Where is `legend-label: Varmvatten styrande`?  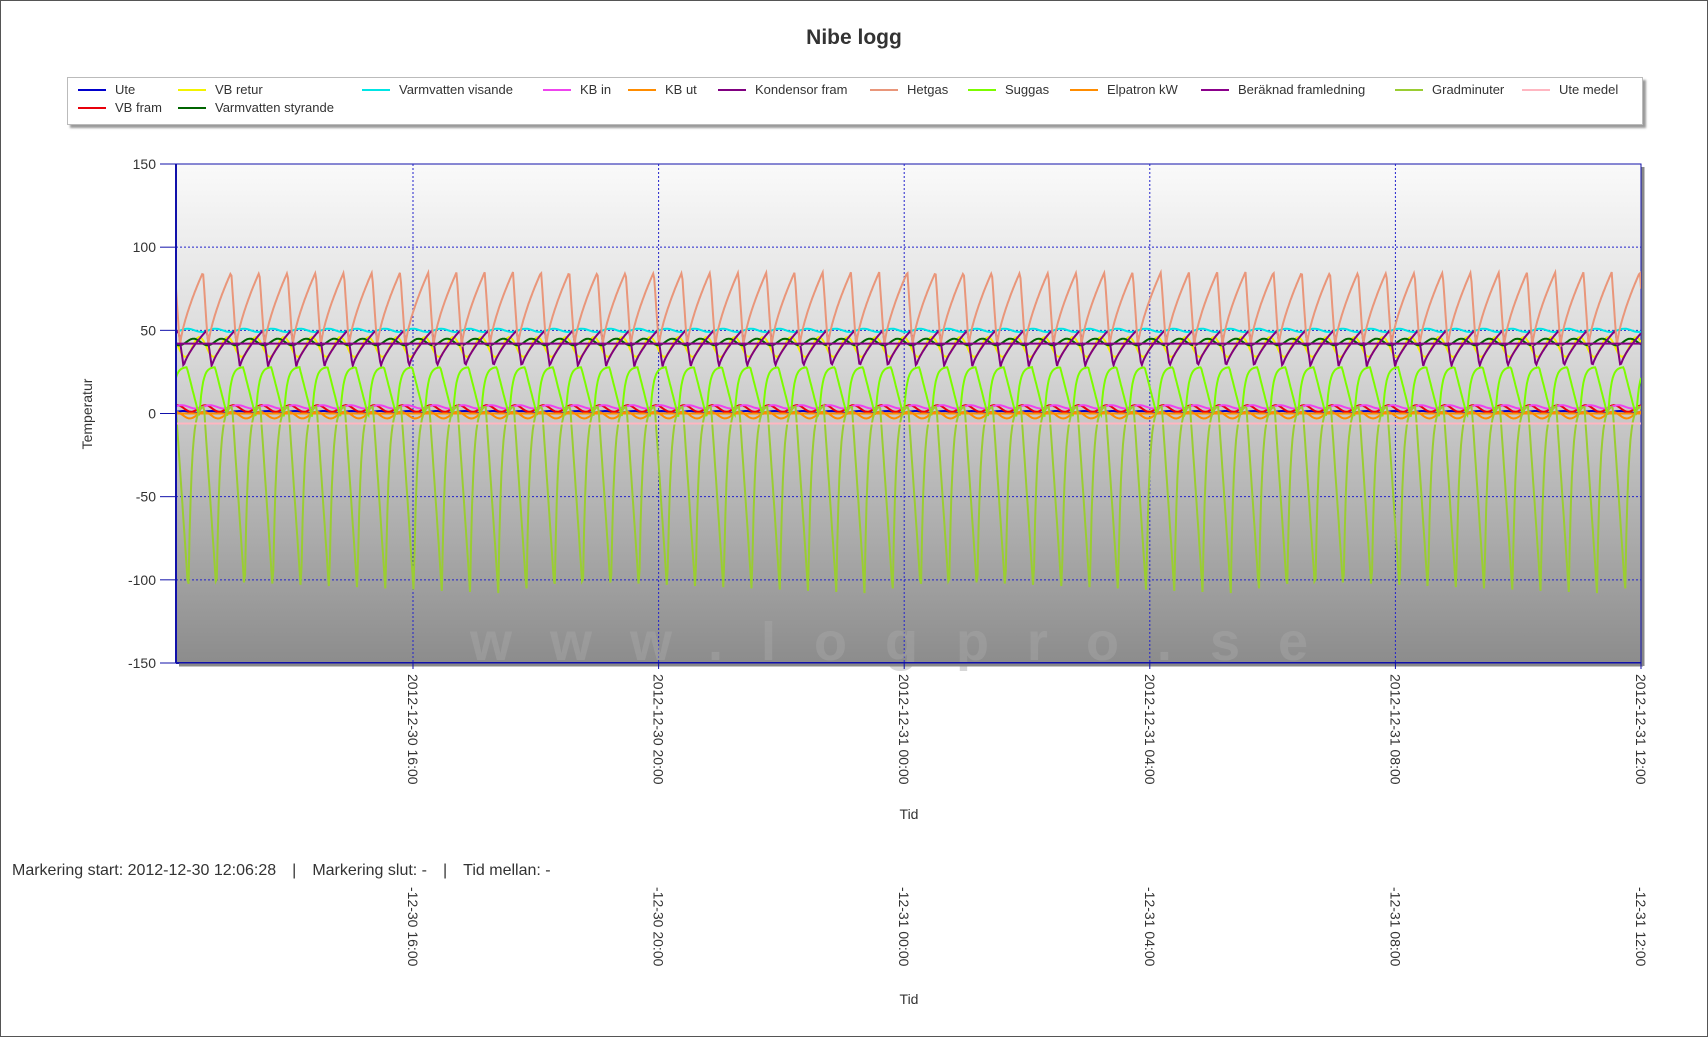 legend-label: Varmvatten styrande is located at coordinates (274, 107).